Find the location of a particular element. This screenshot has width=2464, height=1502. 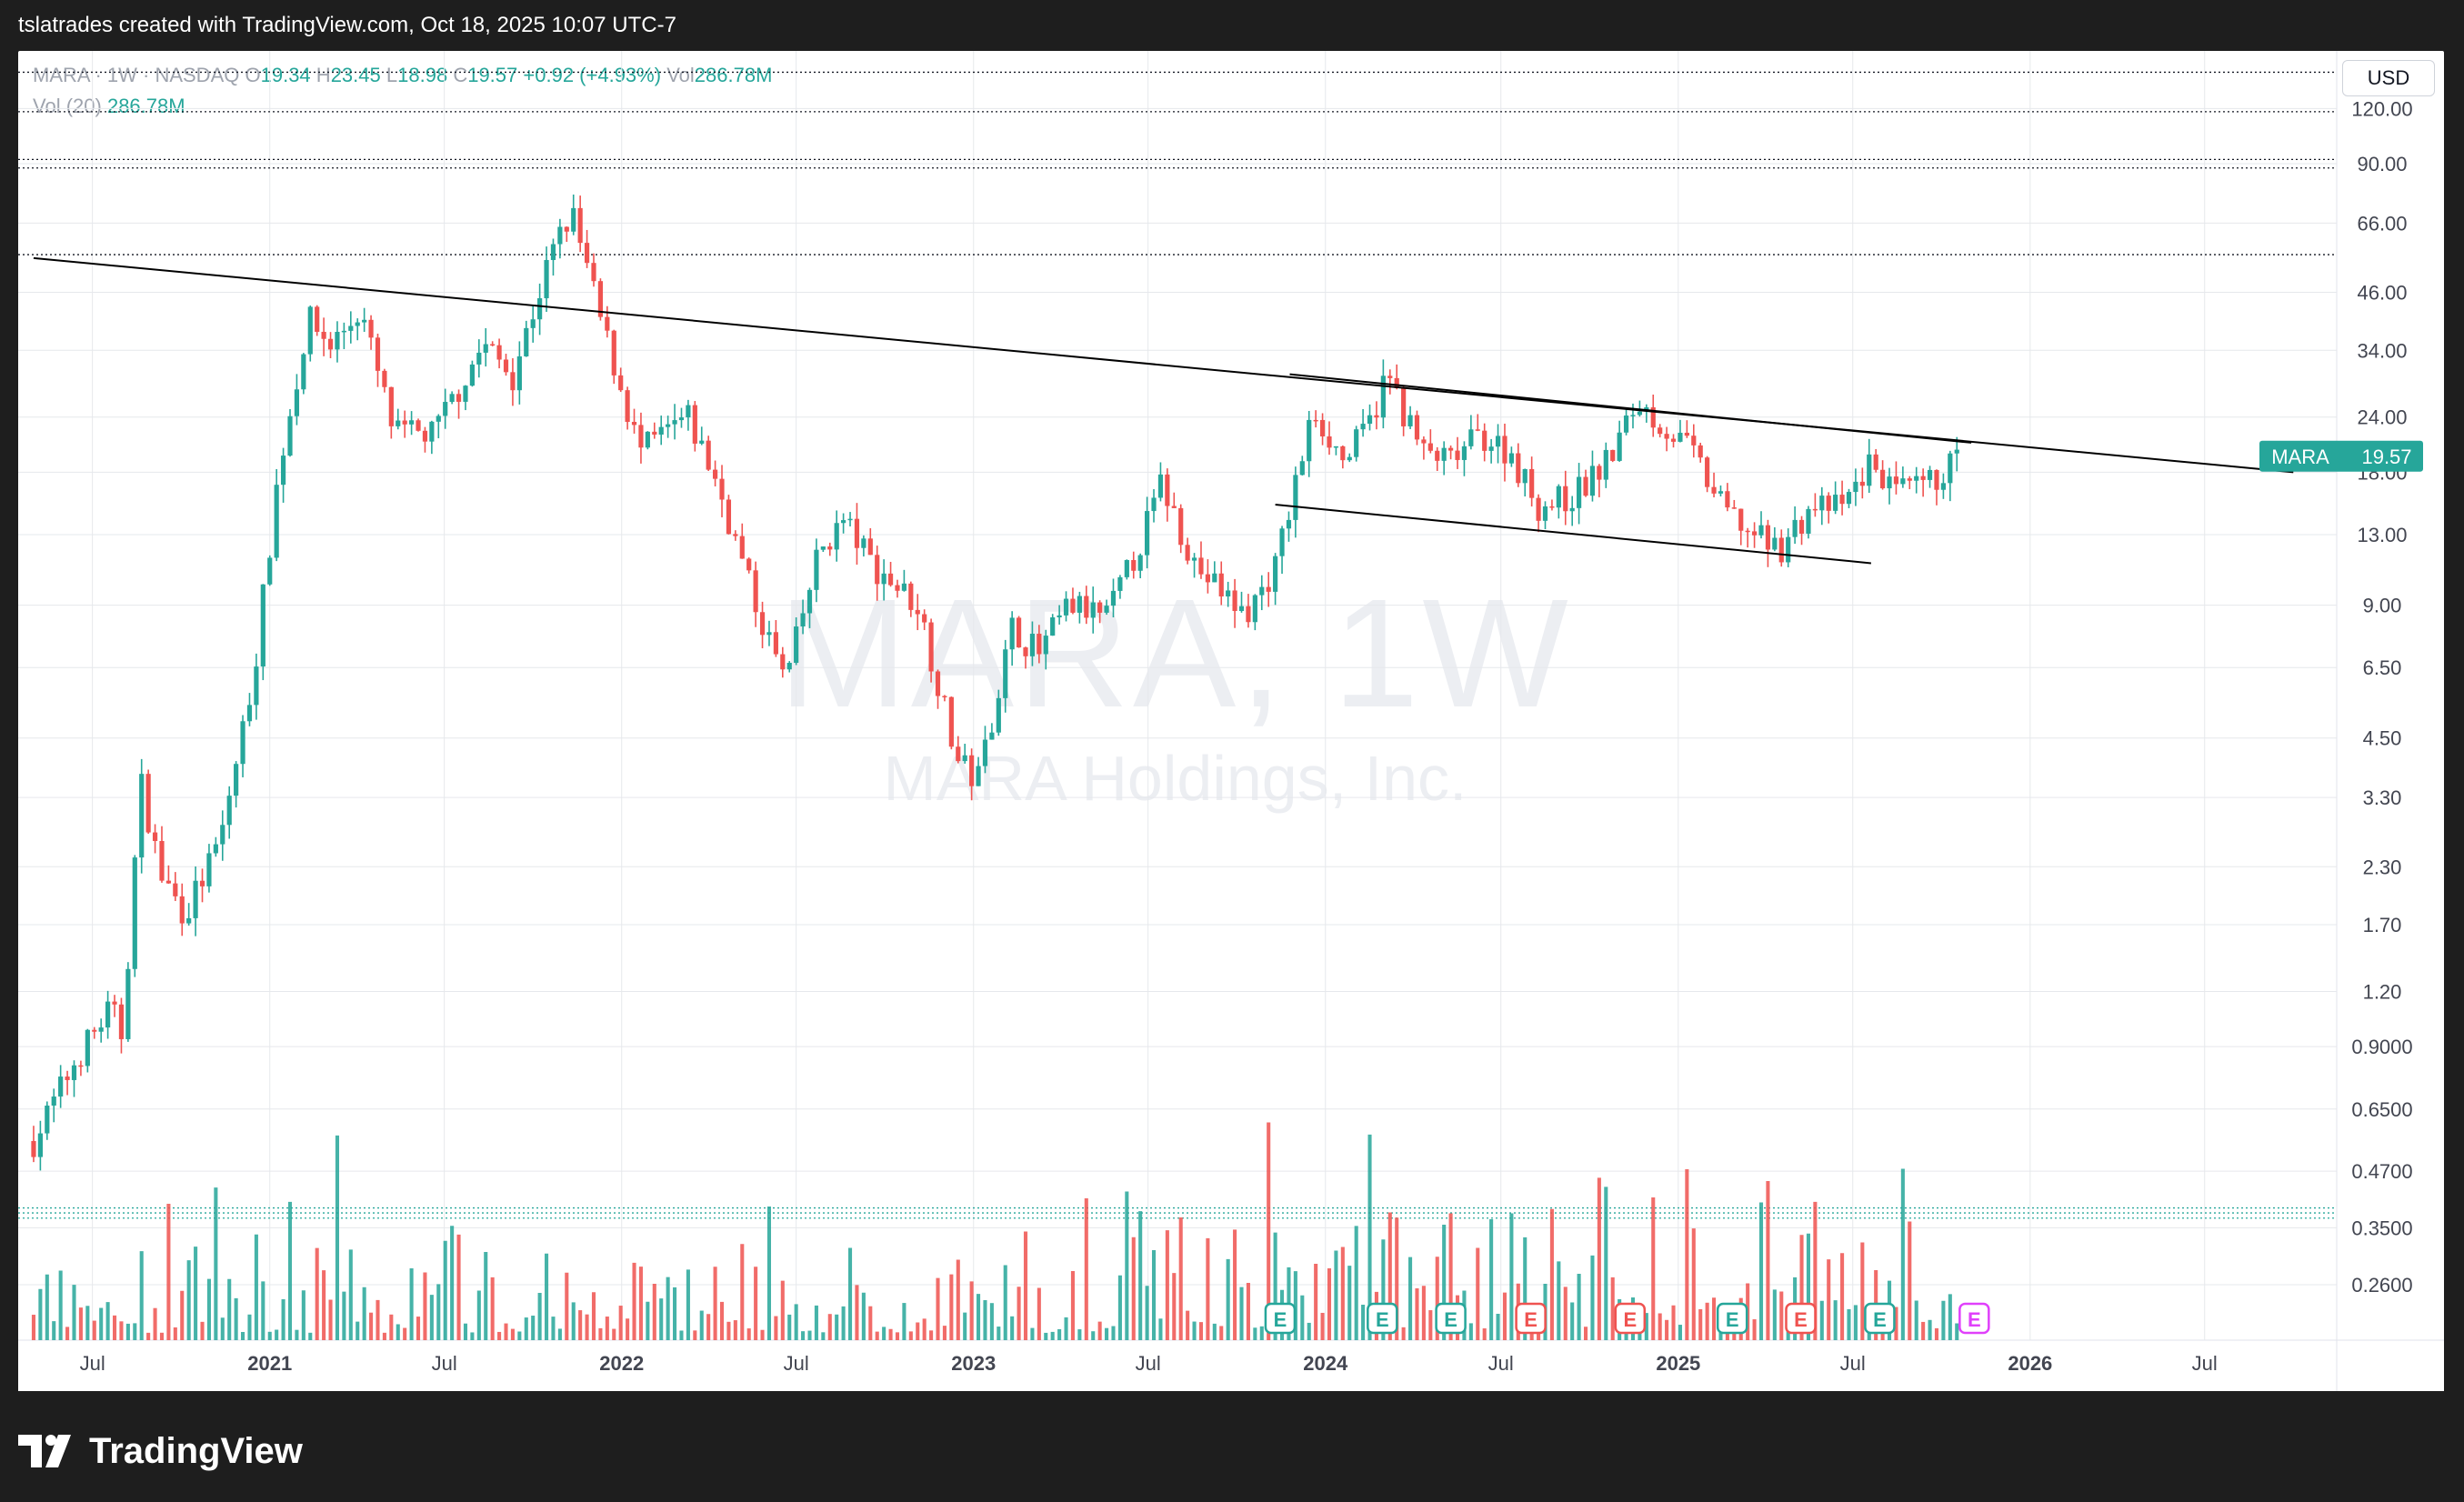

price-tick-label: 0.2600 is located at coordinates (2382, 1285).